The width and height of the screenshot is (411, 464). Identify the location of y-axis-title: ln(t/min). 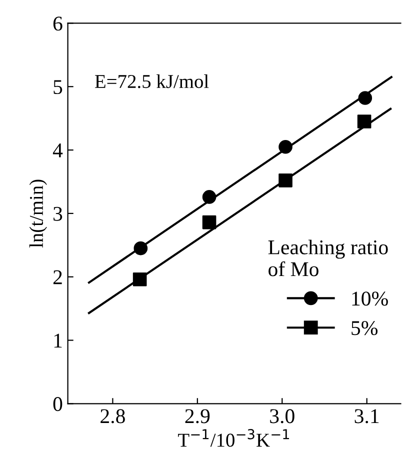
(38, 214).